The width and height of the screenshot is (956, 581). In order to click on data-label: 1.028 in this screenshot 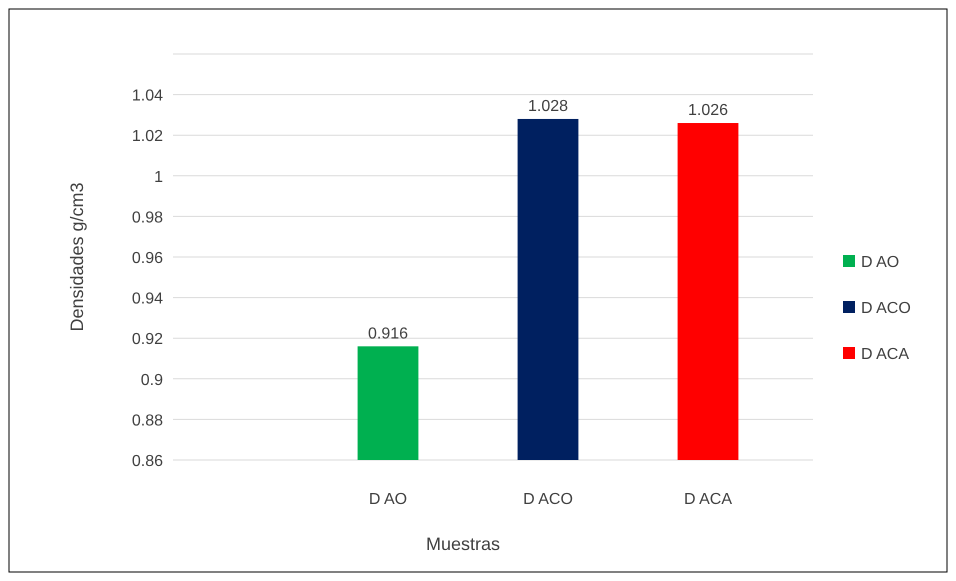, I will do `click(548, 106)`.